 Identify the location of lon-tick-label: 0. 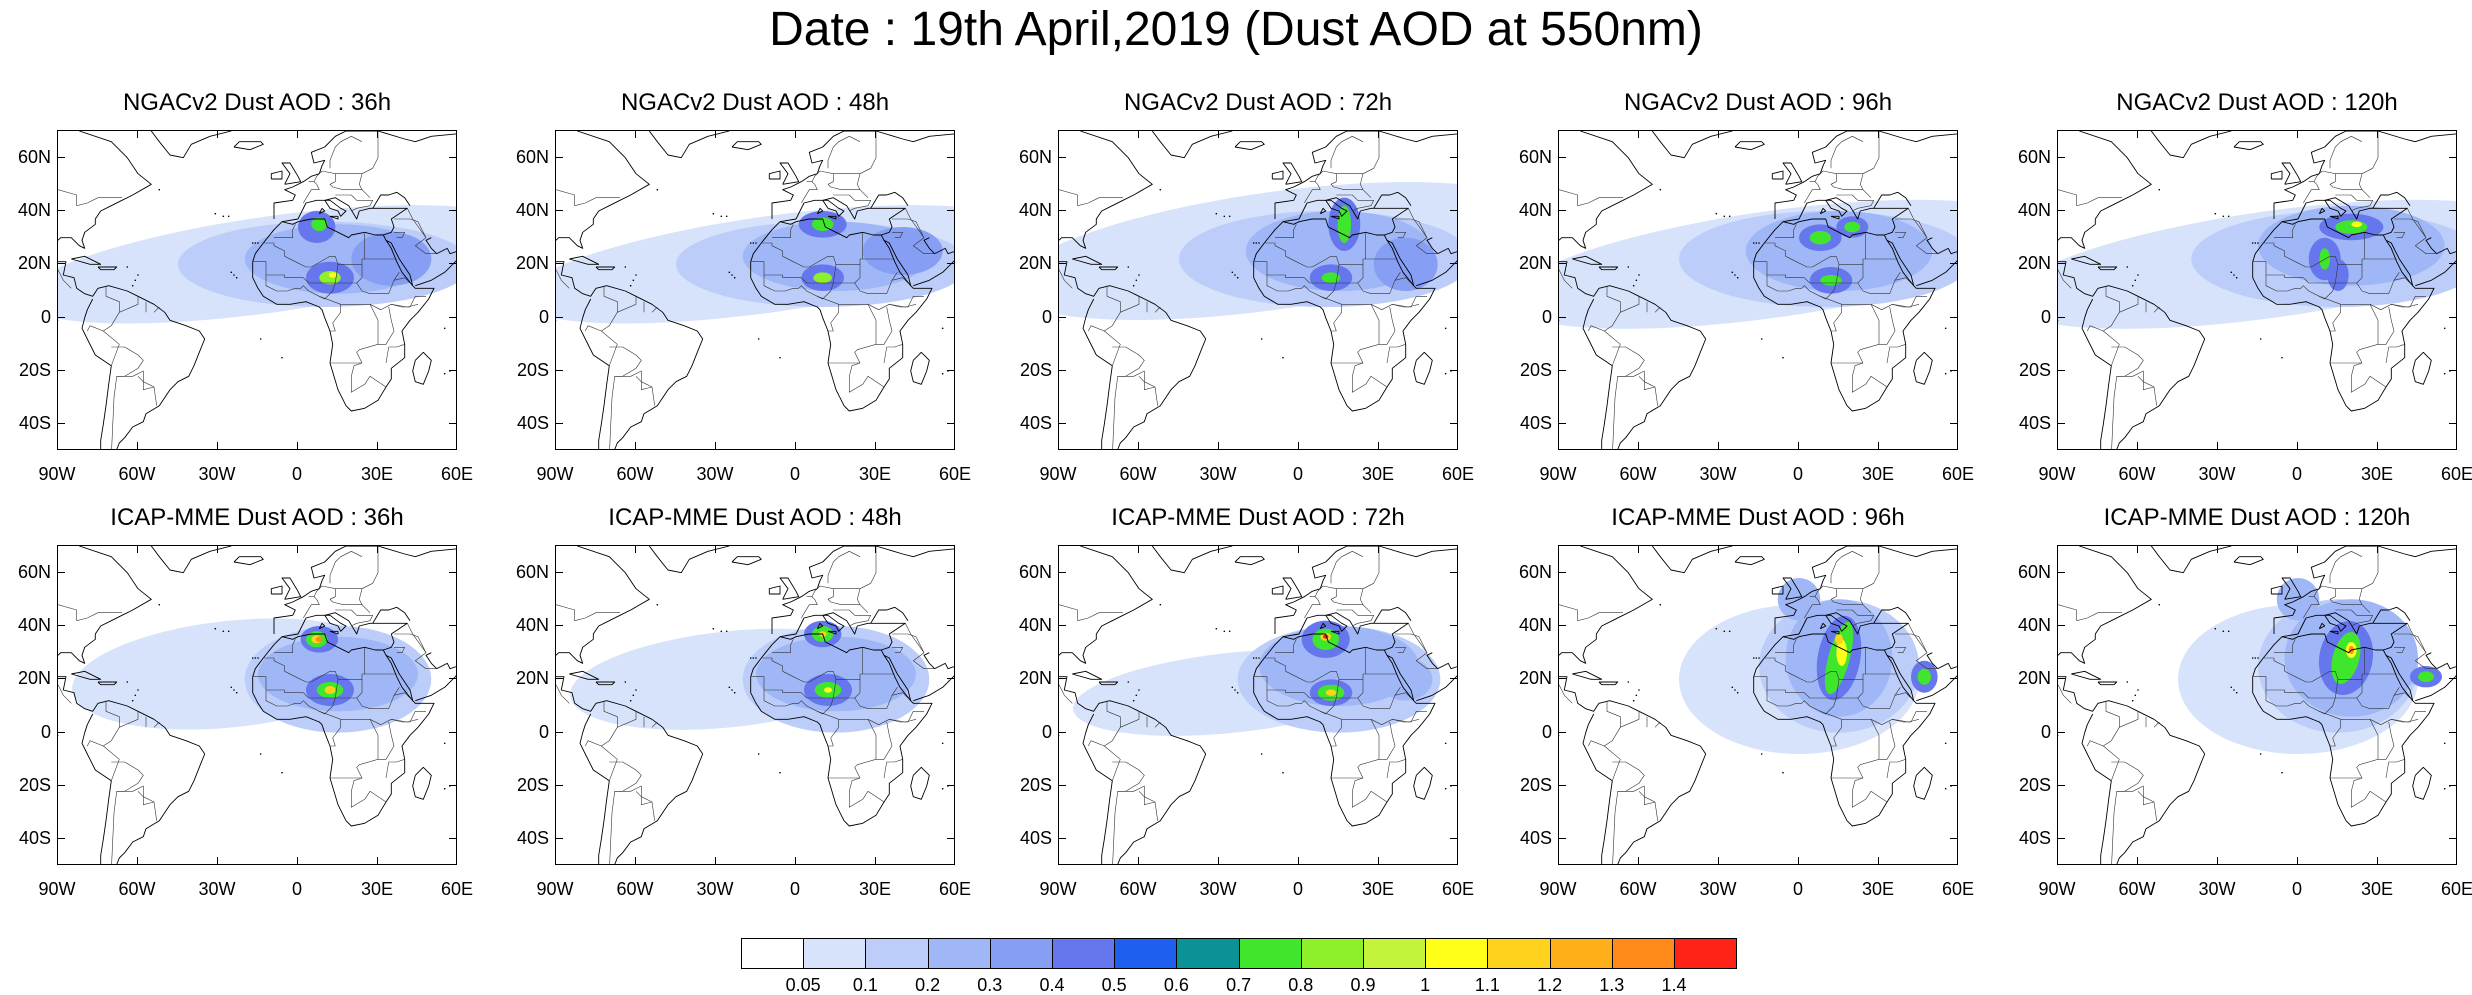
(794, 474).